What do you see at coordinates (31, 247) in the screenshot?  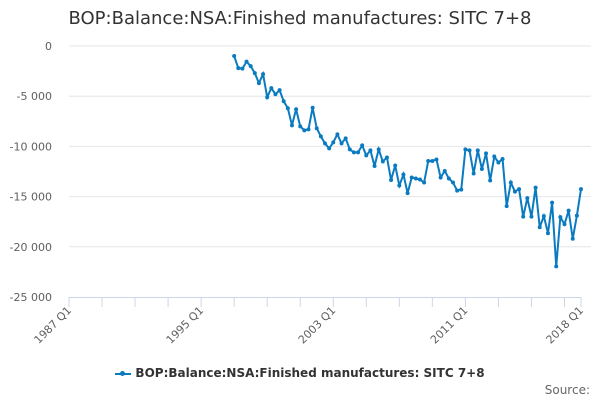 I see `y-tick-label: -20 000` at bounding box center [31, 247].